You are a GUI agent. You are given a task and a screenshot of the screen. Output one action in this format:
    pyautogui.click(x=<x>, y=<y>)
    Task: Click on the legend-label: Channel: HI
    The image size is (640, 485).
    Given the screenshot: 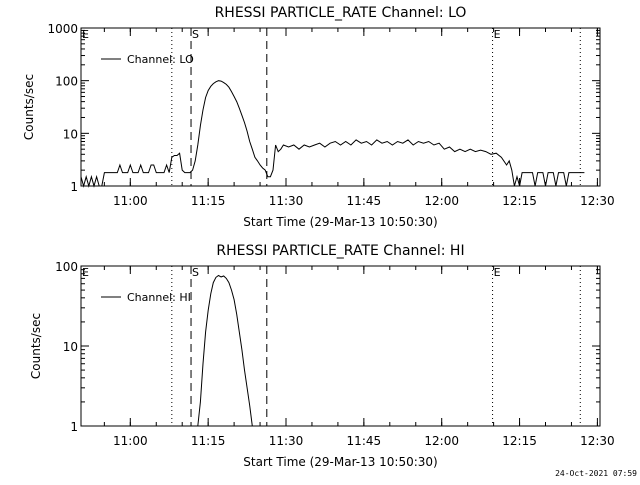 What is the action you would take?
    pyautogui.click(x=159, y=297)
    